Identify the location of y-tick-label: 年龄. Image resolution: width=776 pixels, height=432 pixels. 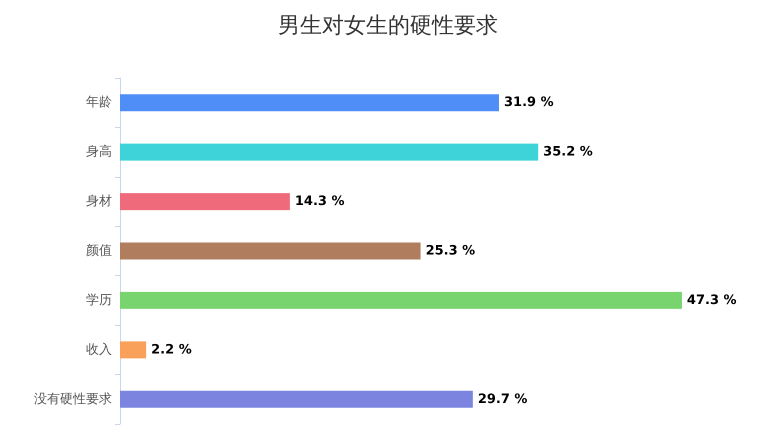
(99, 102).